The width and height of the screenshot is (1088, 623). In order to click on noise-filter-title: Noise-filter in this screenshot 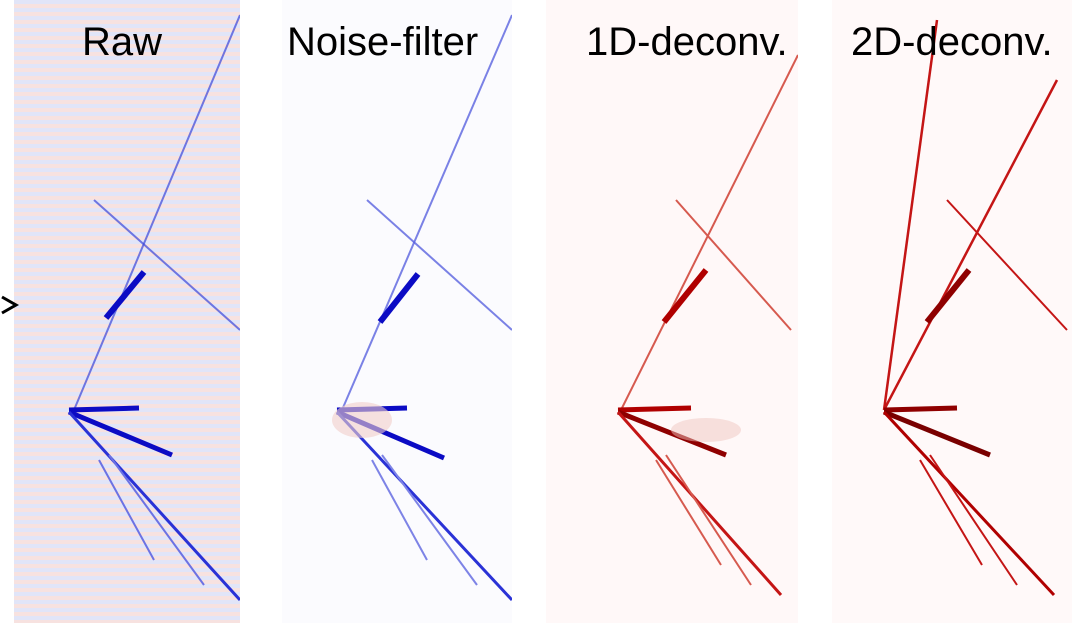, I will do `click(383, 42)`.